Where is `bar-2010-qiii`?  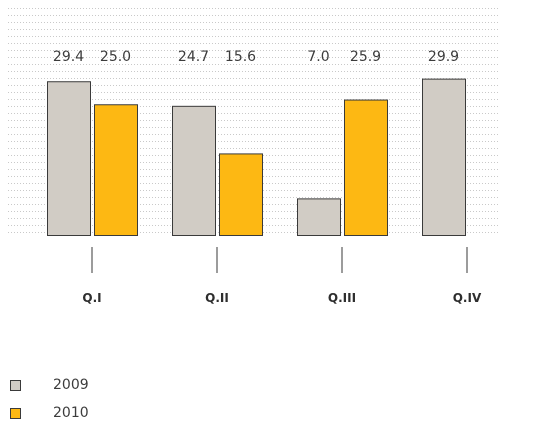
bar-2010-qiii is located at coordinates (366, 167).